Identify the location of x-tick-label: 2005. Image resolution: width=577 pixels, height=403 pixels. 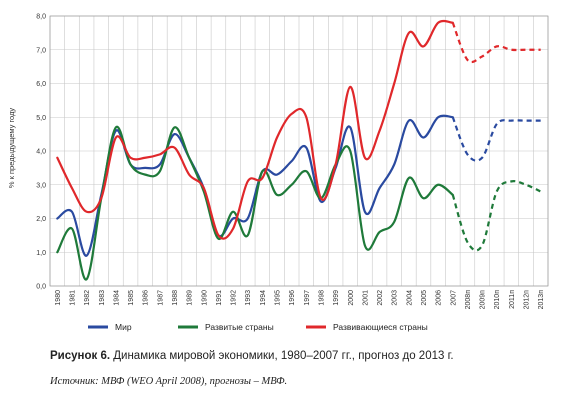
(424, 298).